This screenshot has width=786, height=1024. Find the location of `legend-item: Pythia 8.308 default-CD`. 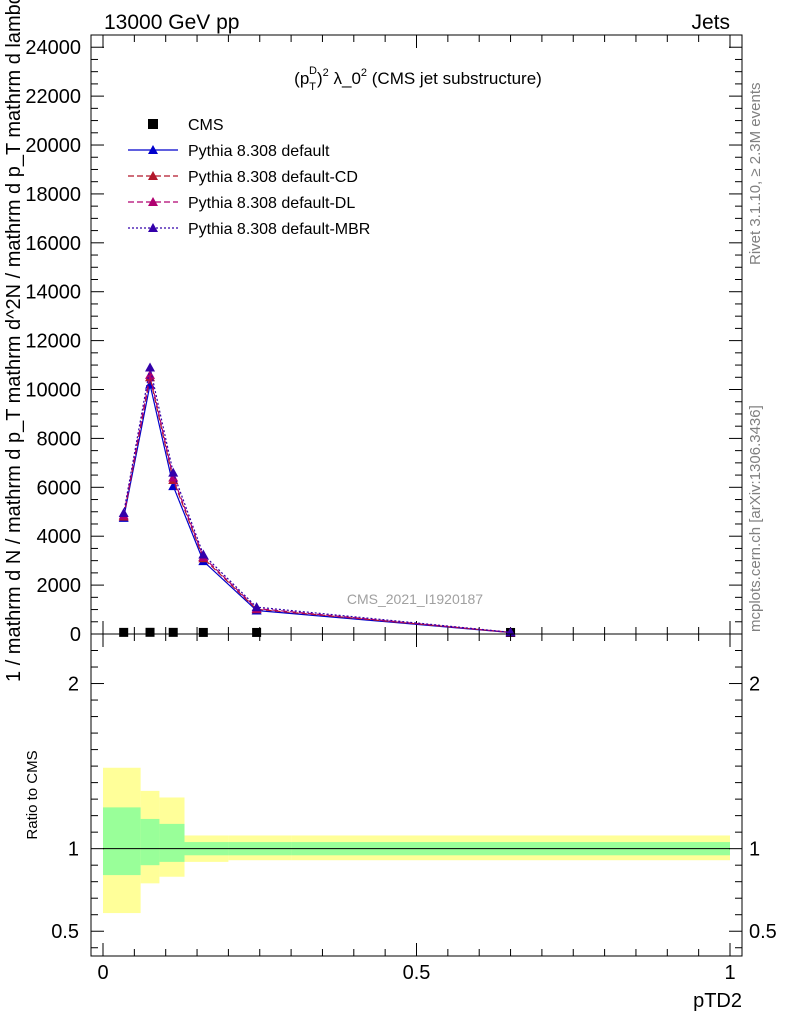

legend-item: Pythia 8.308 default-CD is located at coordinates (243, 177).